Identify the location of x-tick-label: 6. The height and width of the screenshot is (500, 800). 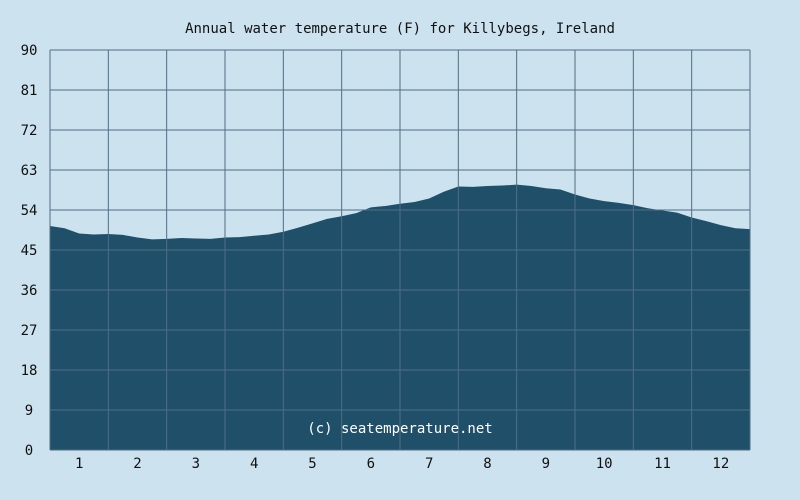
(371, 464).